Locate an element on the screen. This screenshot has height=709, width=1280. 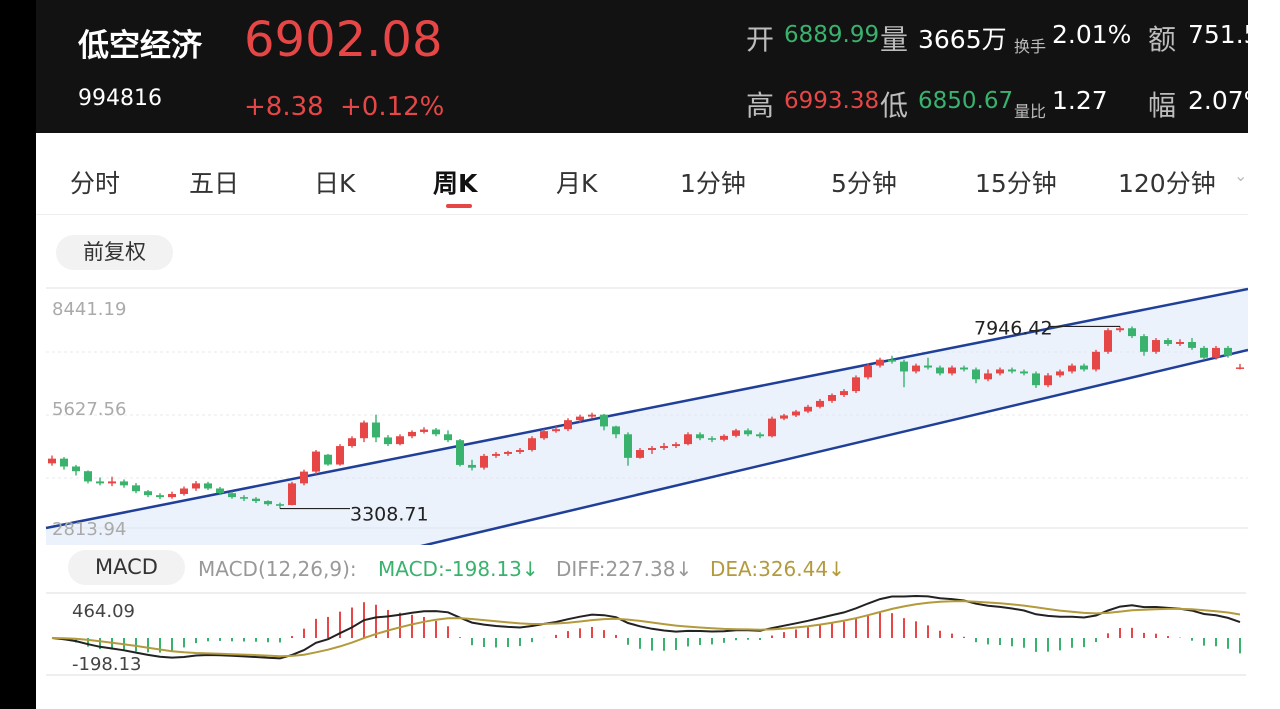
tab-five-day: 五日 is located at coordinates (214, 183).